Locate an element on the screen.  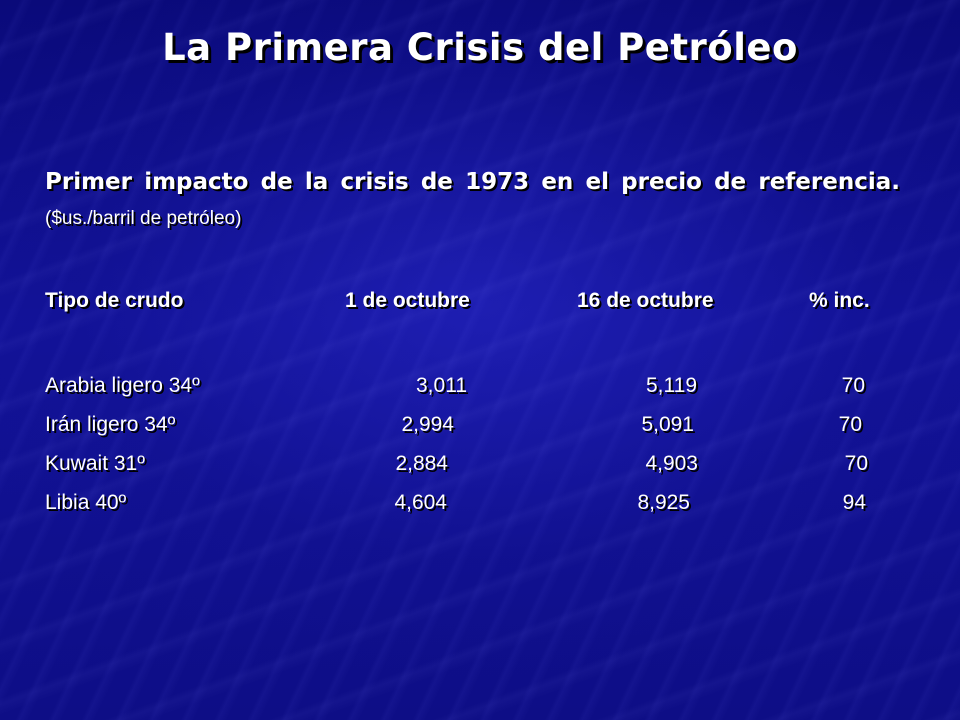
slide-title: La Primera Crisis del Petróleo is located at coordinates (480, 47).